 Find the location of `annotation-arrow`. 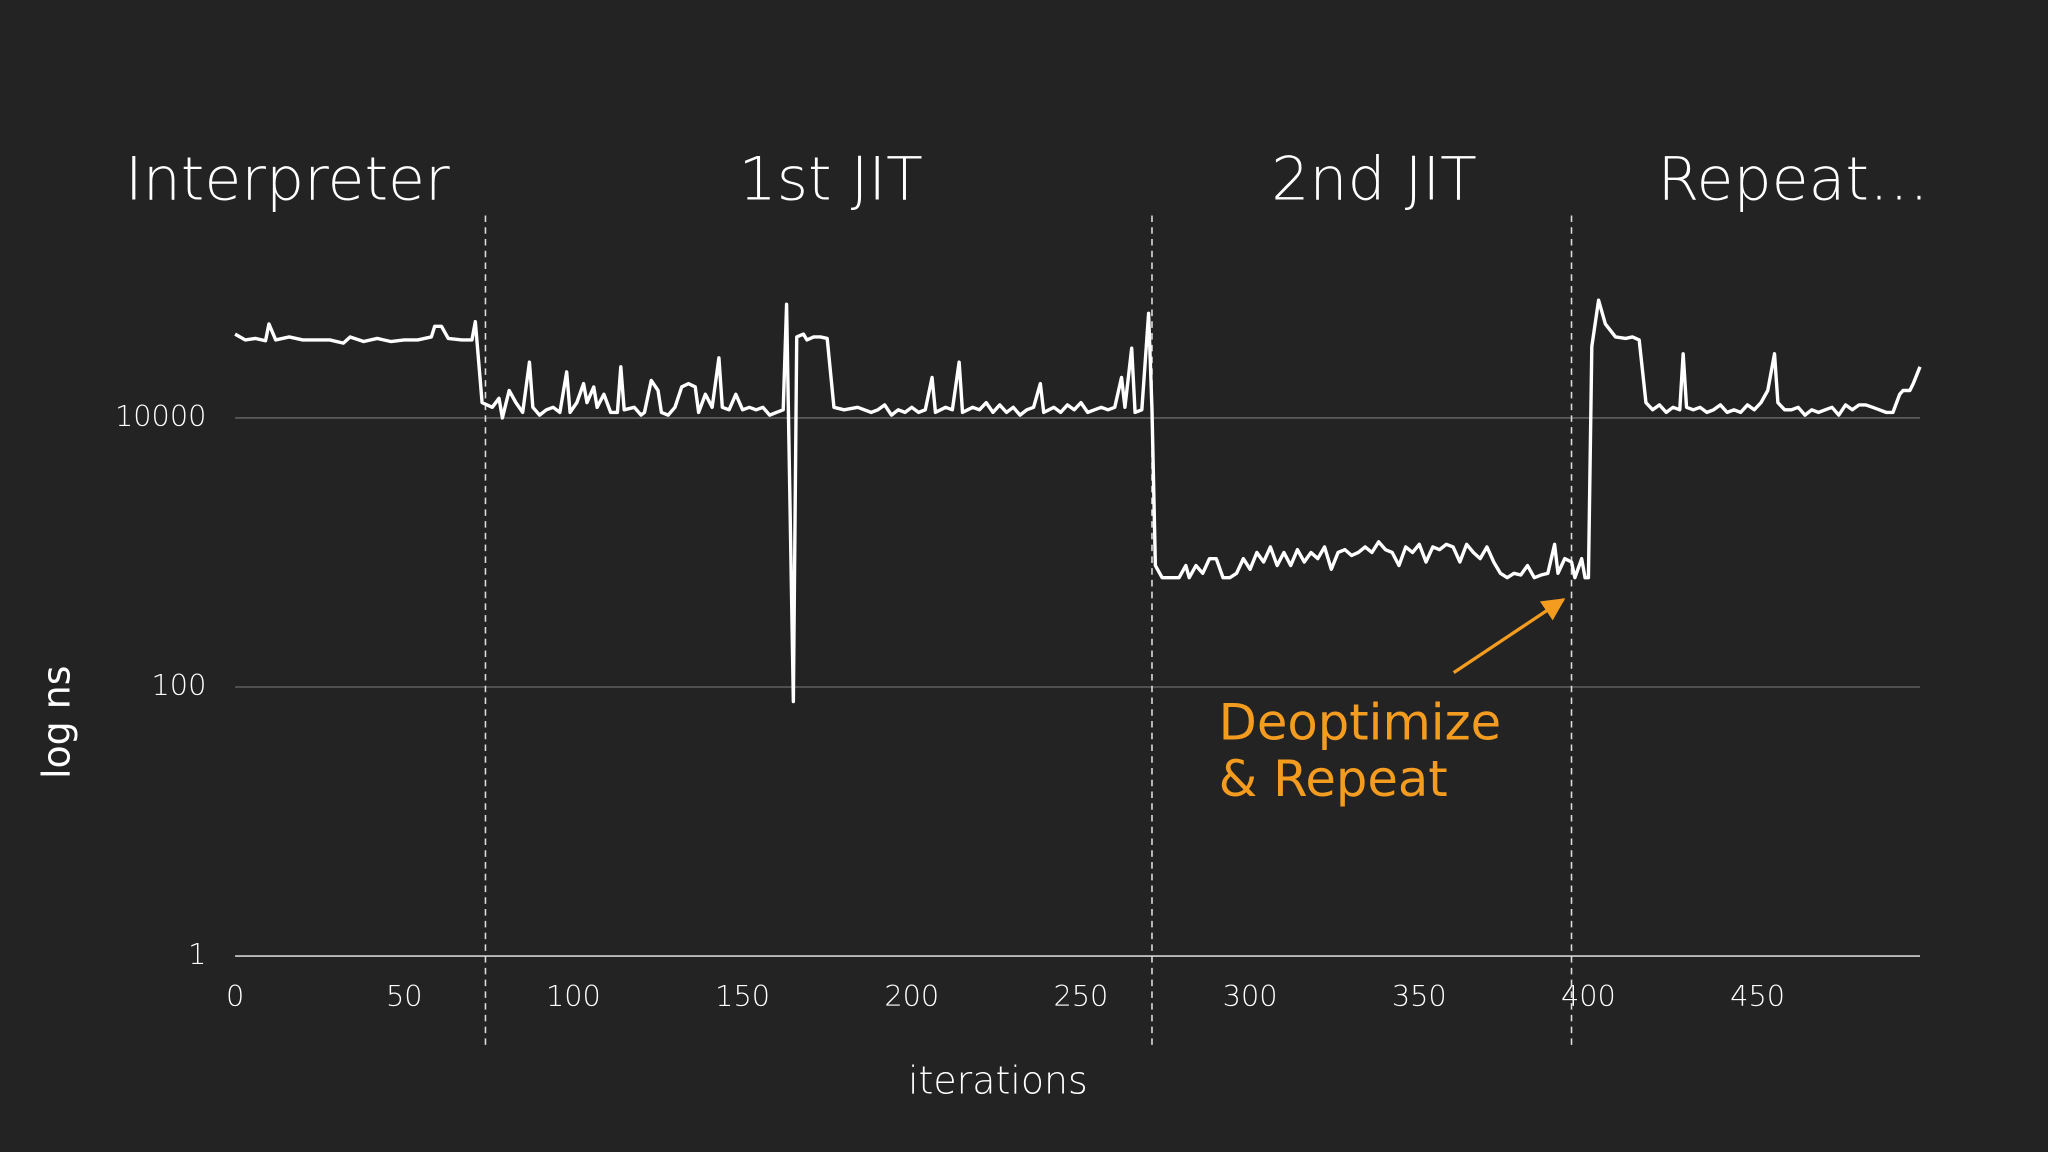

annotation-arrow is located at coordinates (1509, 636).